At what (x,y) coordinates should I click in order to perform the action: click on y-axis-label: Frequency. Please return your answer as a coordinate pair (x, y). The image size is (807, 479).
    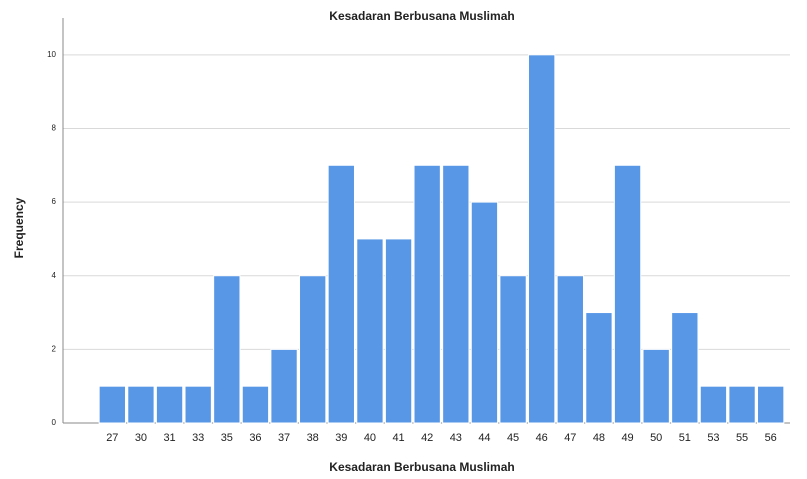
    Looking at the image, I should click on (19, 227).